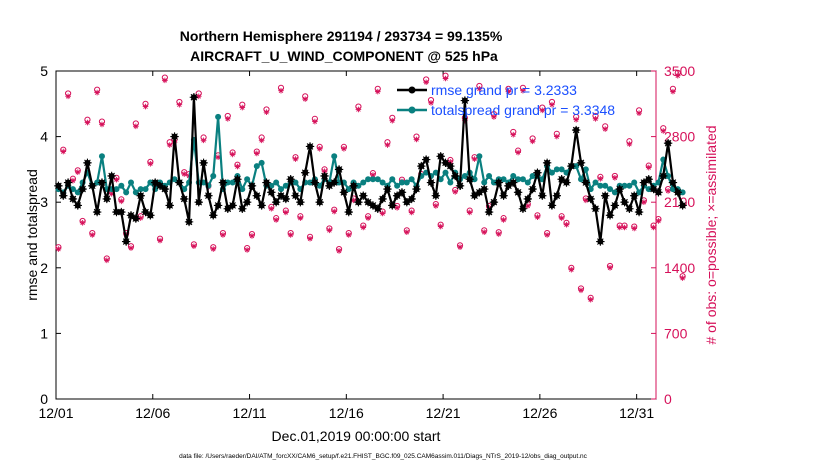 Image resolution: width=830 pixels, height=470 pixels. I want to click on x-tick-label: 12/26, so click(539, 413).